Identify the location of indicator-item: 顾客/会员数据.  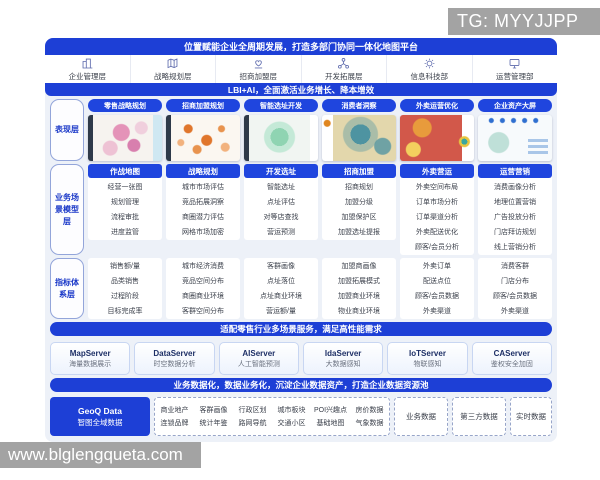
(437, 296).